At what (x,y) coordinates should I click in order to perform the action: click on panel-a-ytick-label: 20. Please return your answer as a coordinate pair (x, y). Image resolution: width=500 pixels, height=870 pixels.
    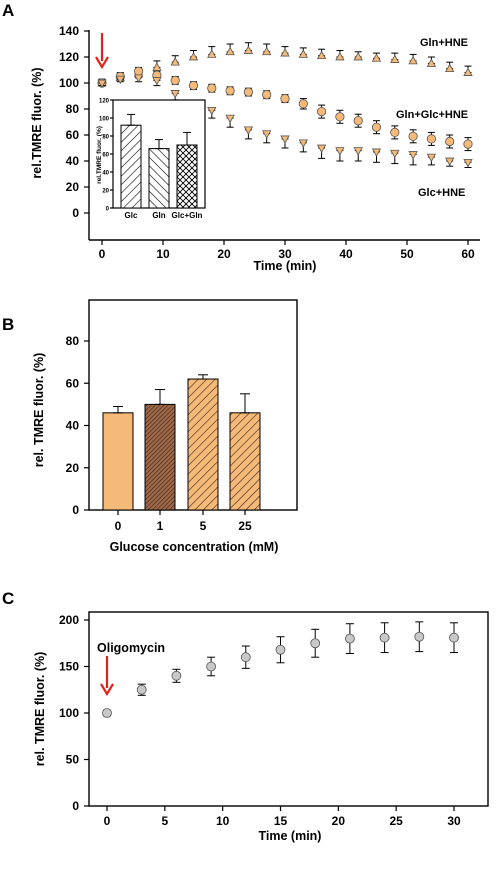
    Looking at the image, I should click on (73, 187).